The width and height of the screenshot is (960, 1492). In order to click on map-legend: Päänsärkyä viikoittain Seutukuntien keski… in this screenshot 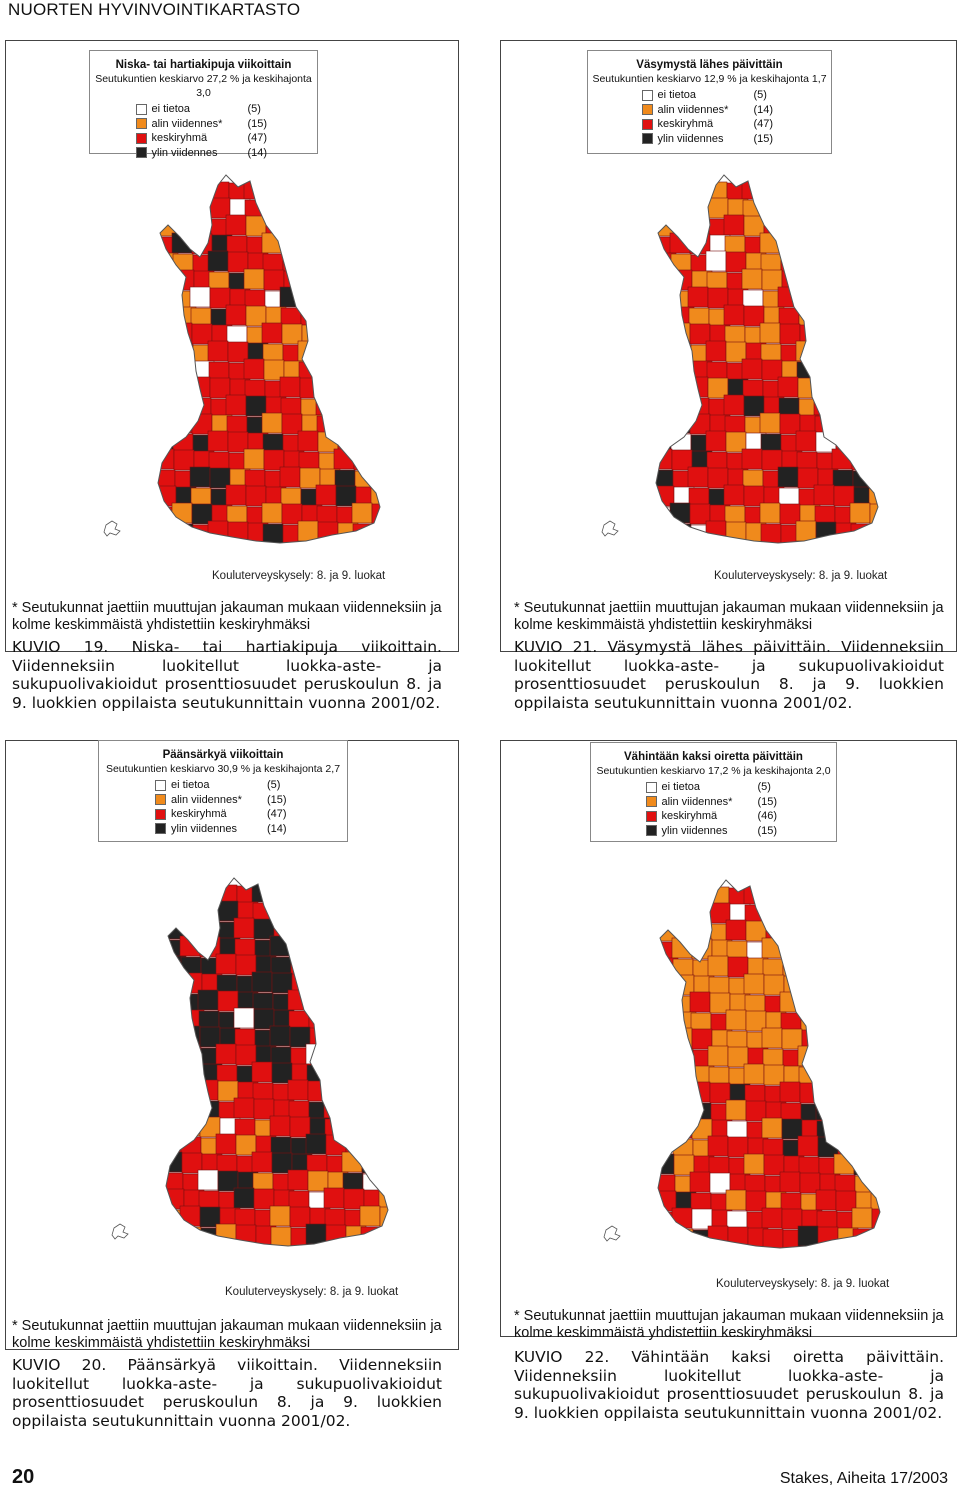, I will do `click(223, 791)`.